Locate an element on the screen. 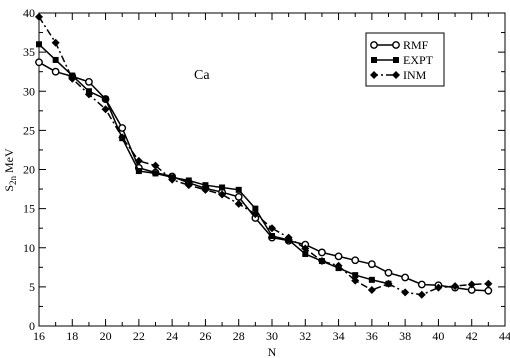 The image size is (510, 358). x-tick-label: 38 is located at coordinates (405, 336).